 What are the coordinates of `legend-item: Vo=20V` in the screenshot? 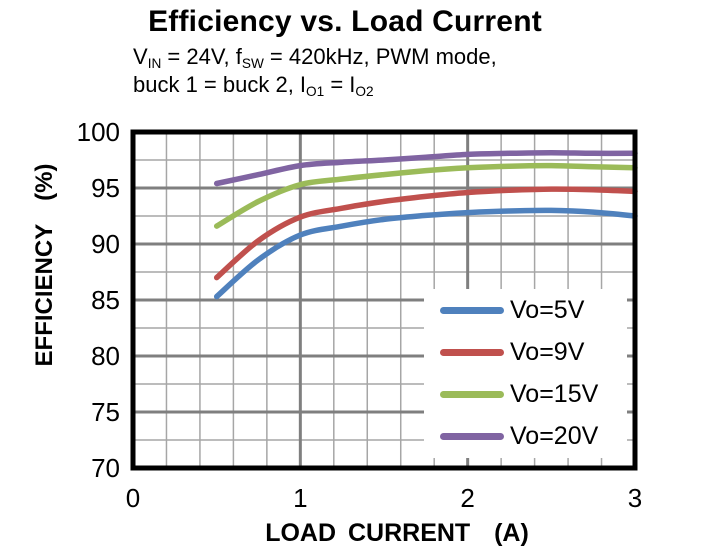 It's located at (525, 437).